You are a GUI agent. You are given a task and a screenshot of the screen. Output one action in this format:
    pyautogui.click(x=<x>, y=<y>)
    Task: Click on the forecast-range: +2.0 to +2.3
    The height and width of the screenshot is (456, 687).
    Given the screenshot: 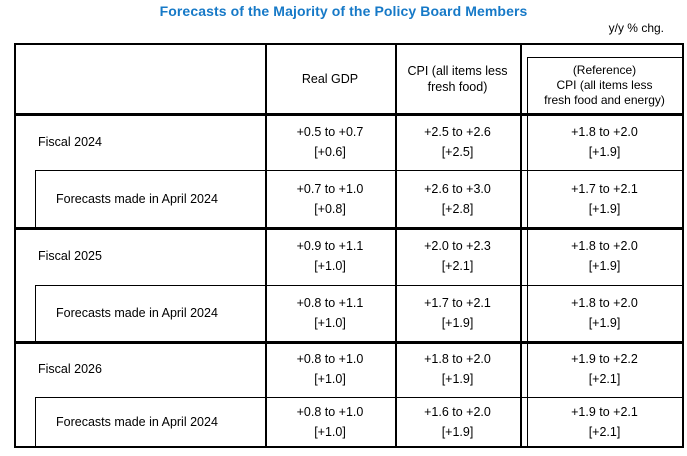 What is the action you would take?
    pyautogui.click(x=457, y=246)
    